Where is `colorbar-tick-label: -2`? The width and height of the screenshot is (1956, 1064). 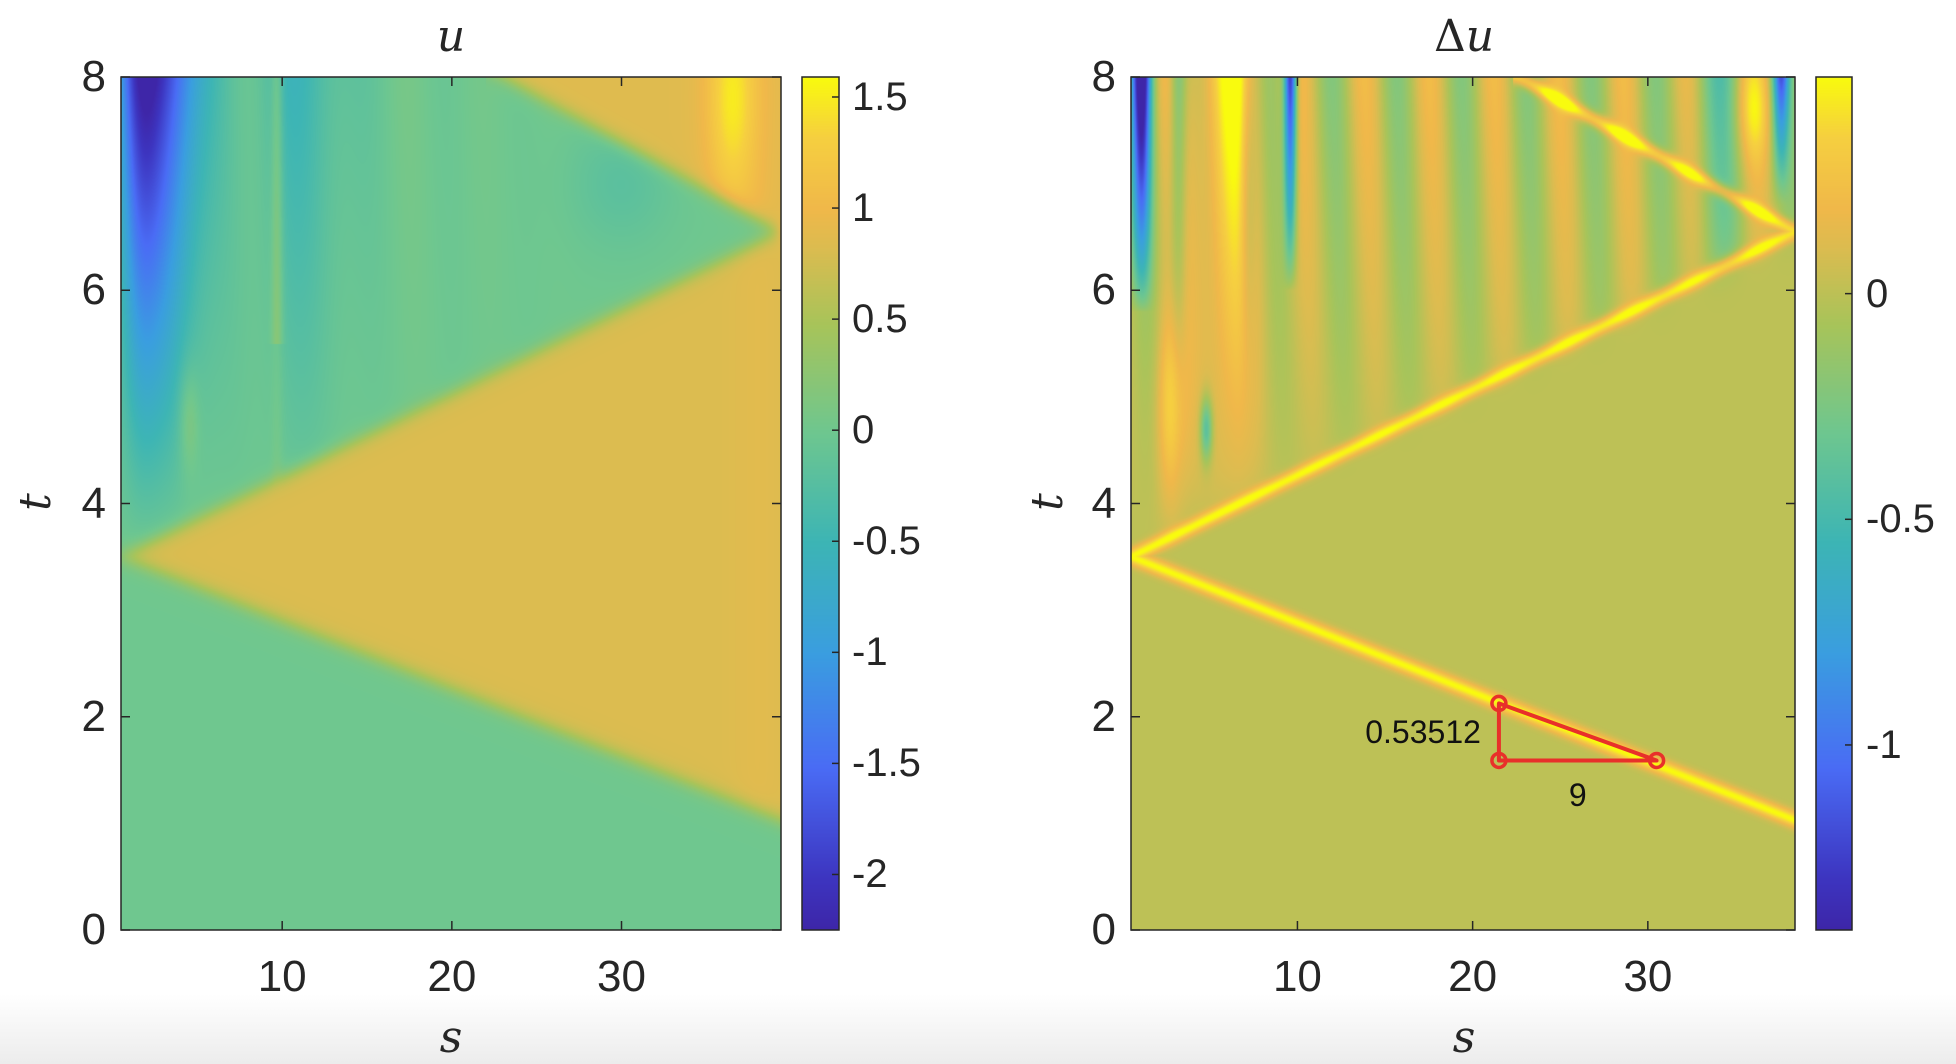 colorbar-tick-label: -2 is located at coordinates (870, 874).